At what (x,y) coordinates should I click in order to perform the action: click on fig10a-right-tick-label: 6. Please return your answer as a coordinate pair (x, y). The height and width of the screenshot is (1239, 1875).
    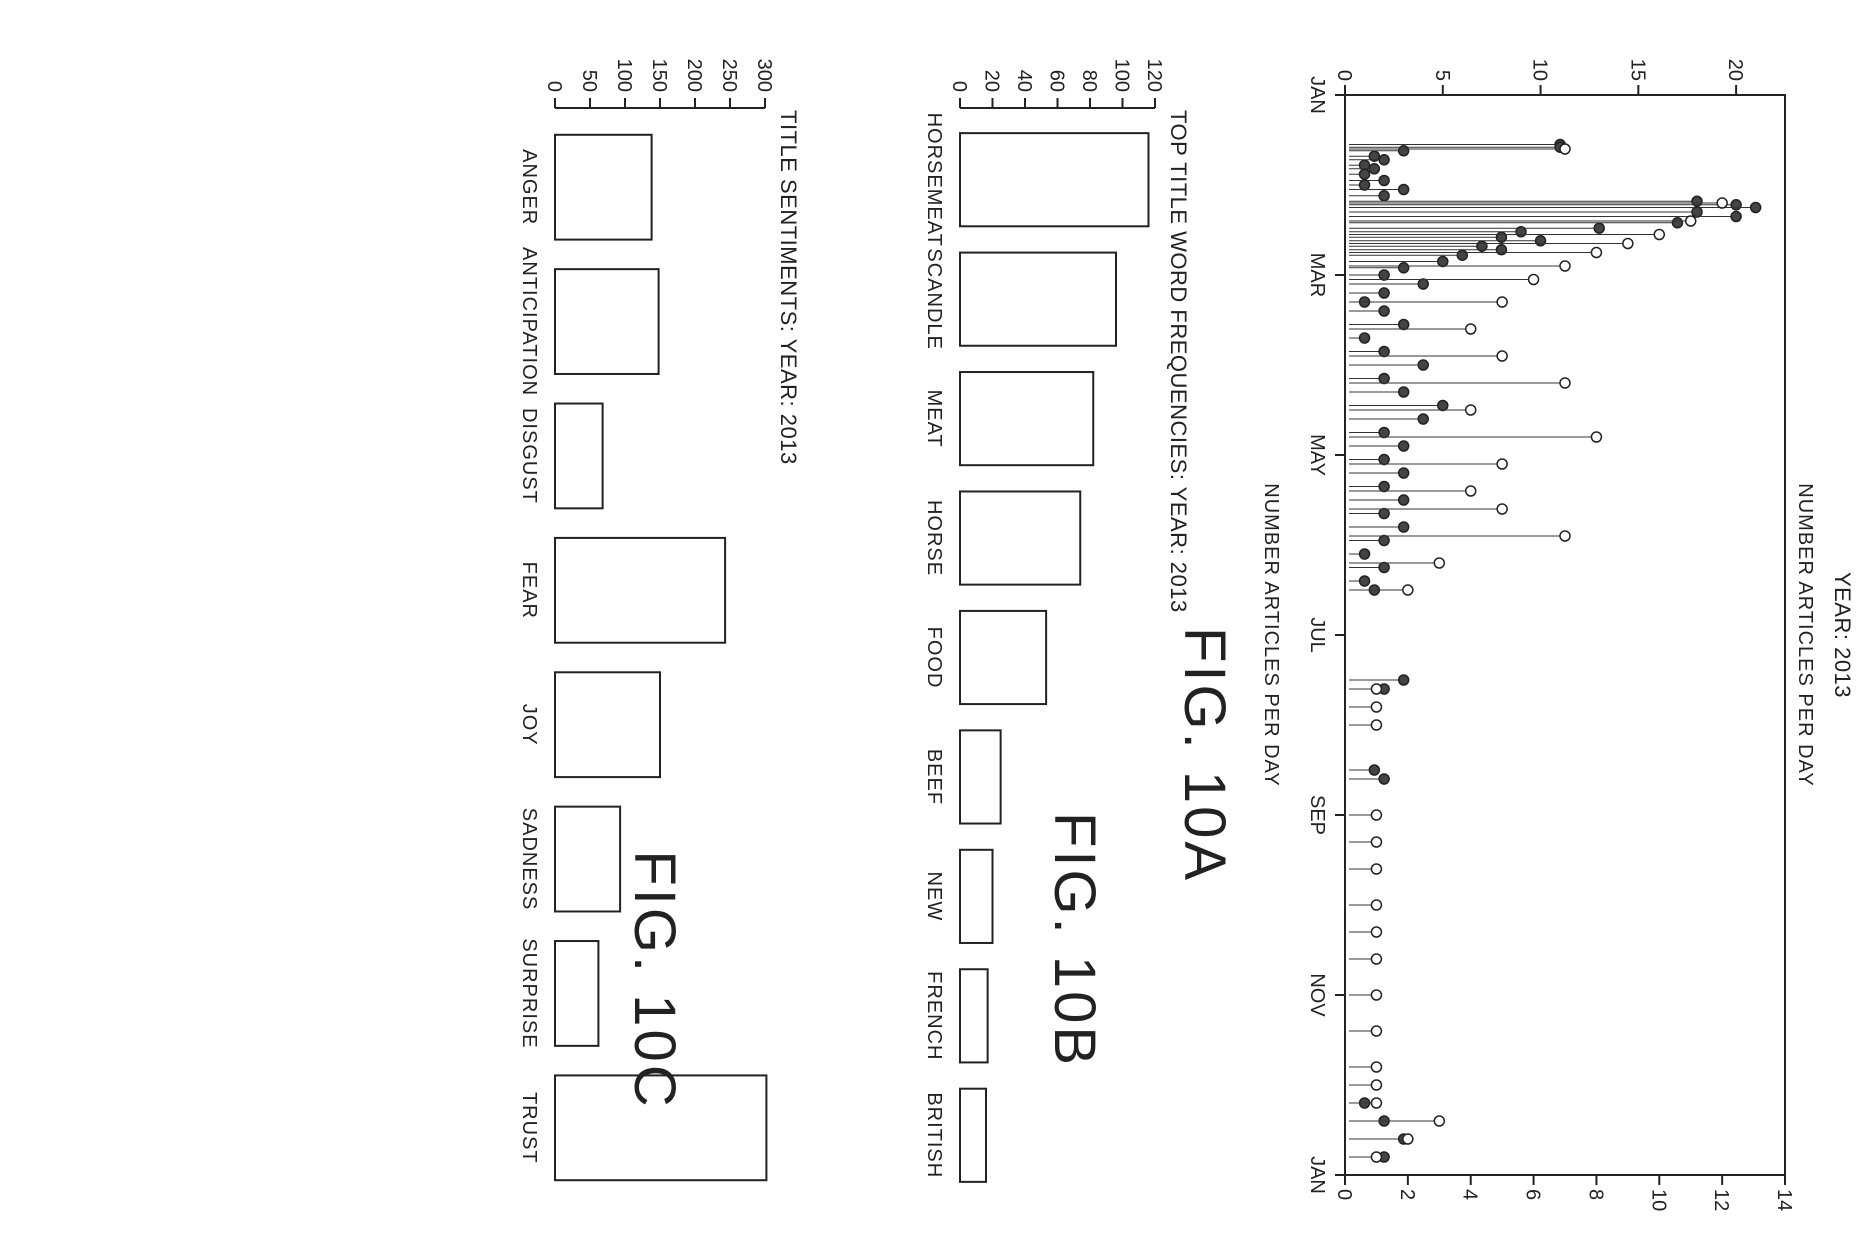
    Looking at the image, I should click on (1533, 1194).